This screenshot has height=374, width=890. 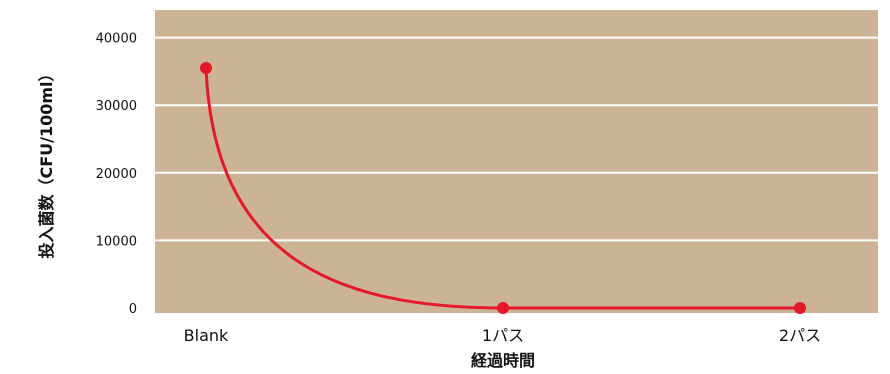 What do you see at coordinates (206, 335) in the screenshot?
I see `x-tick-label-0: Blank` at bounding box center [206, 335].